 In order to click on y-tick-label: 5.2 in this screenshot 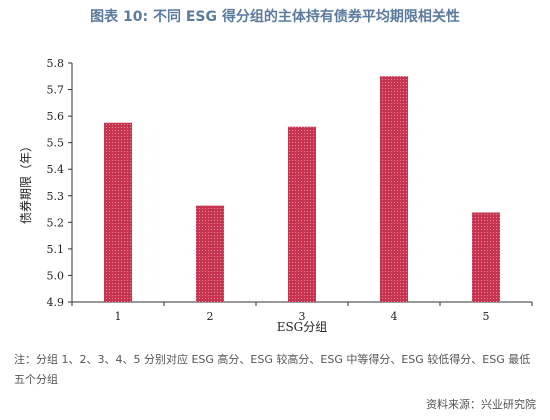, I will do `click(56, 222)`.